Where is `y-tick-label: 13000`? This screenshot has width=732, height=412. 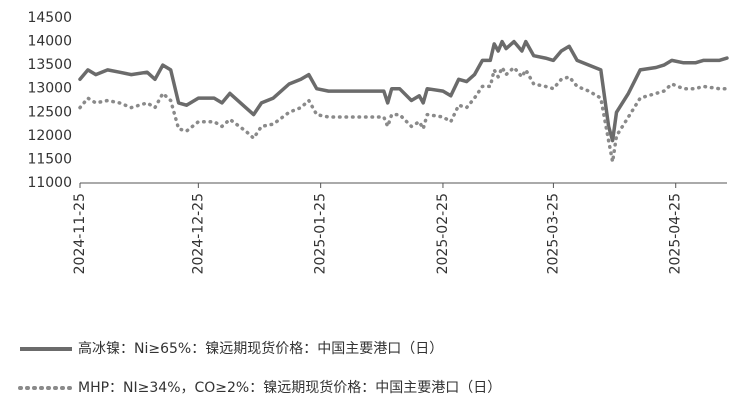
y-tick-label: 13000 is located at coordinates (49, 89).